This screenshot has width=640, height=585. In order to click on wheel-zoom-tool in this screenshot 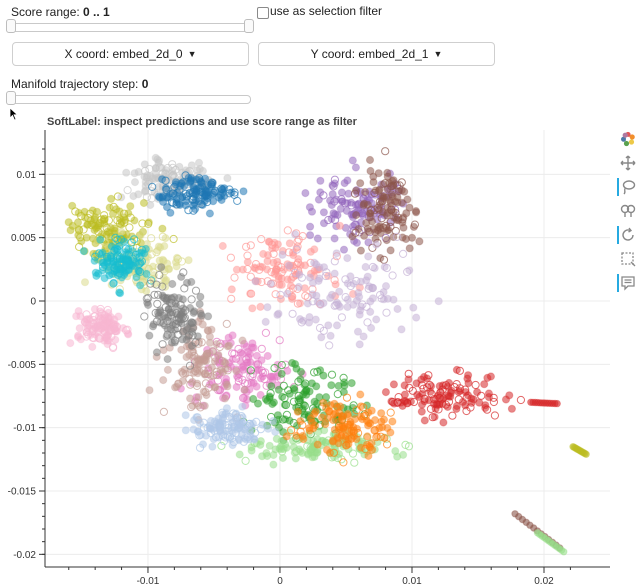, I will do `click(628, 211)`.